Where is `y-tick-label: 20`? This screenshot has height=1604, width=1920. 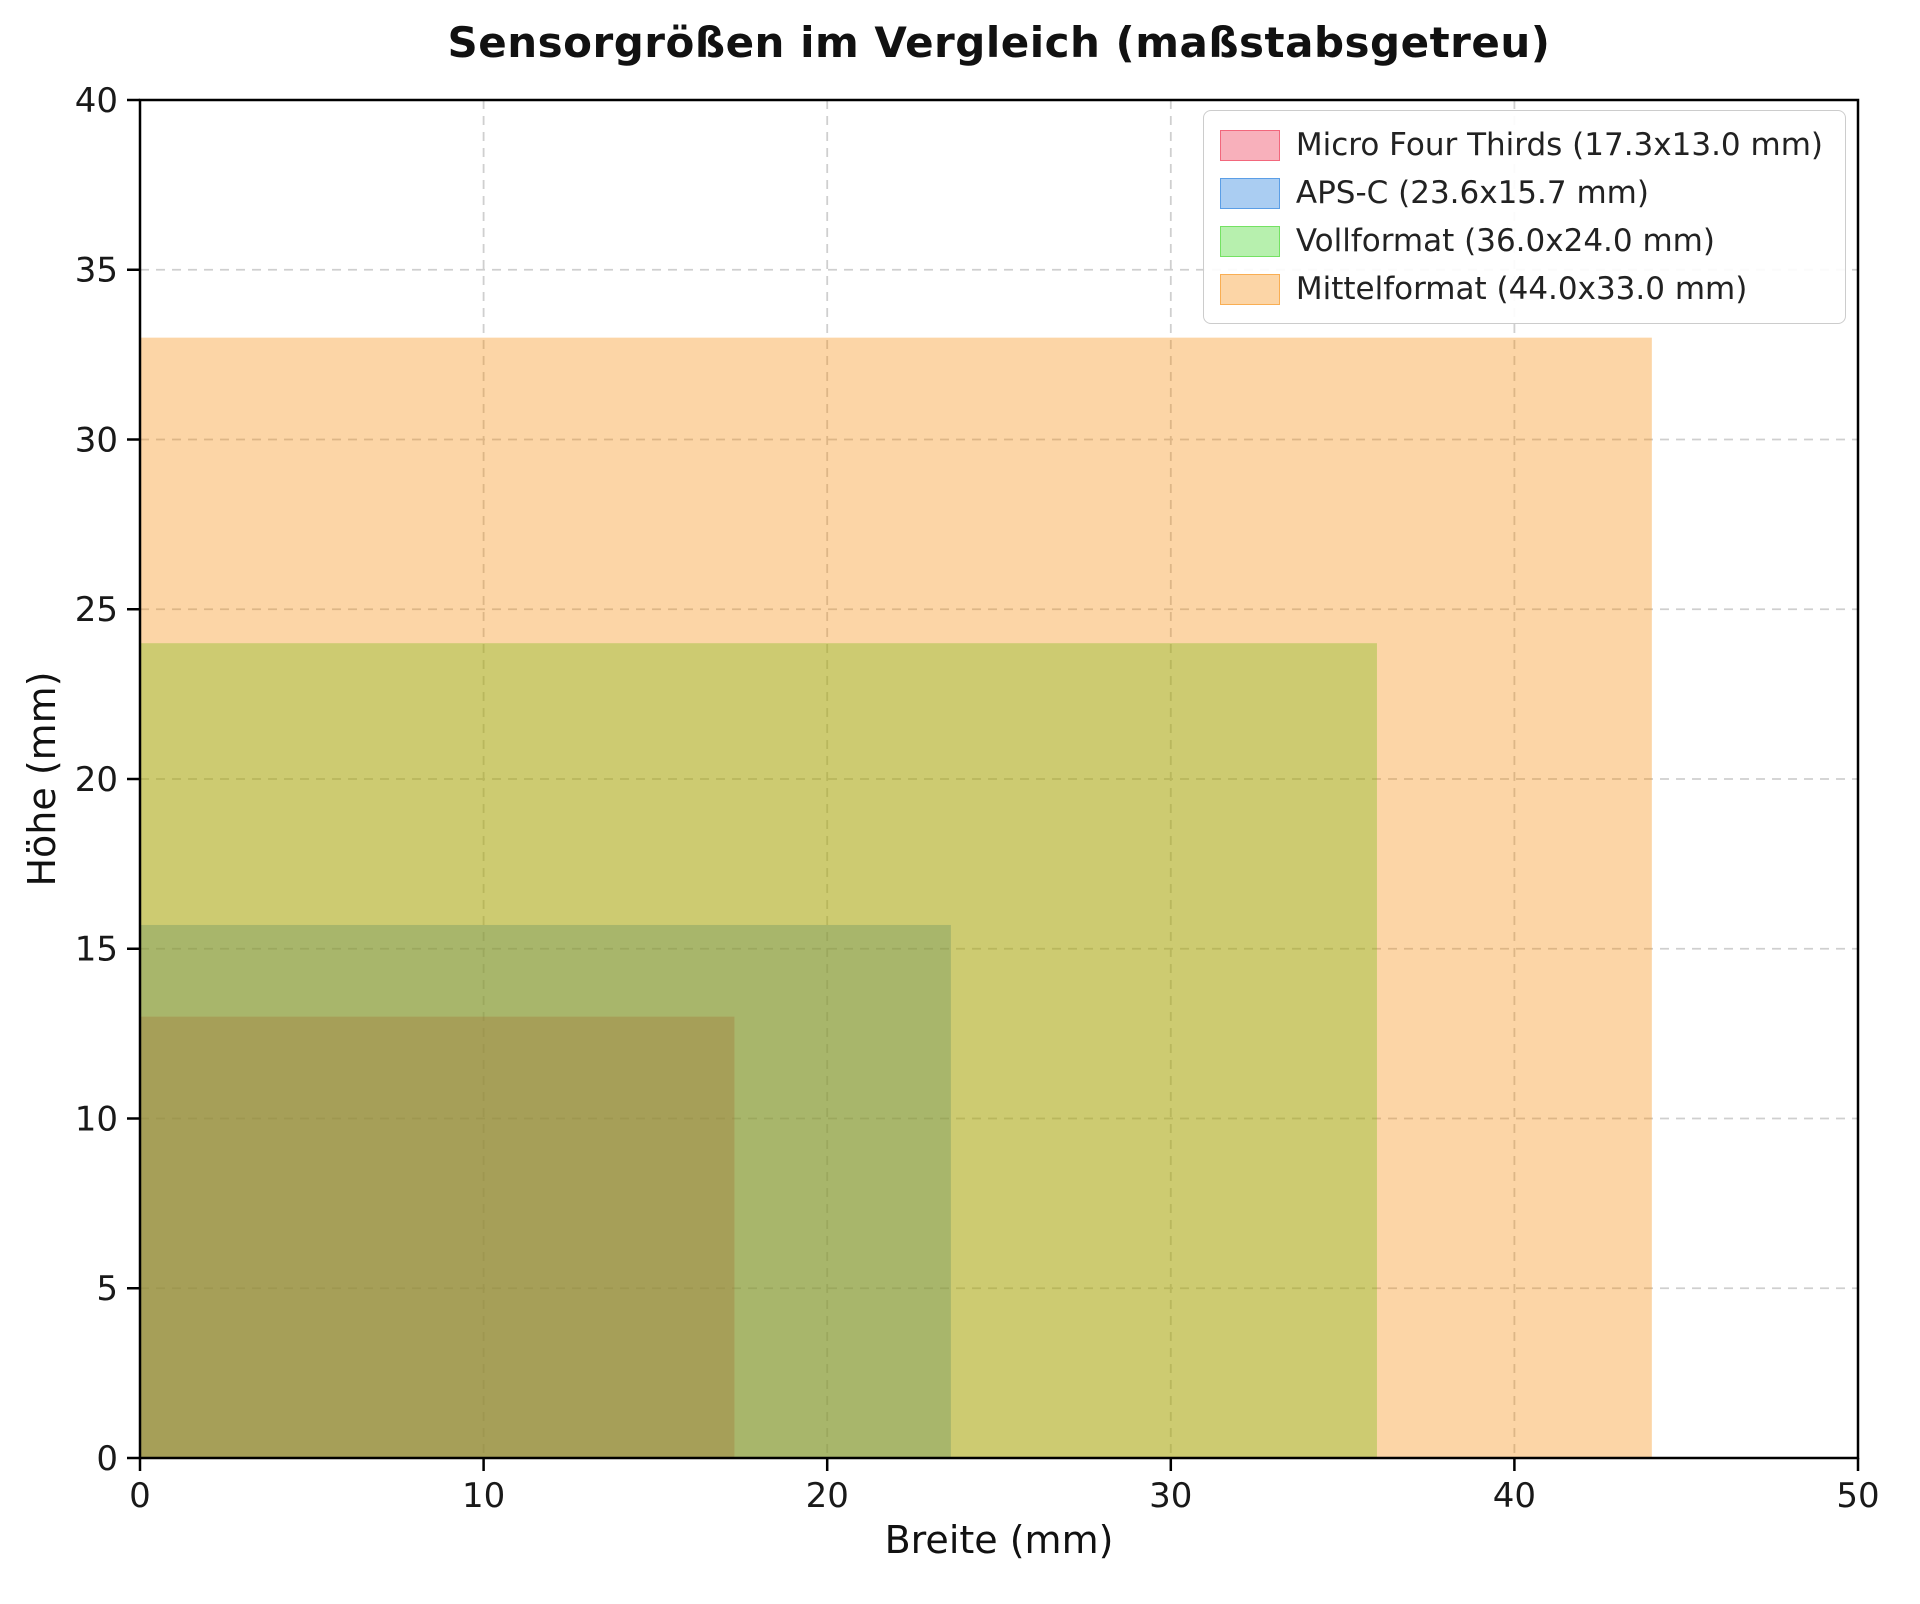
y-tick-label: 20 is located at coordinates (96, 780).